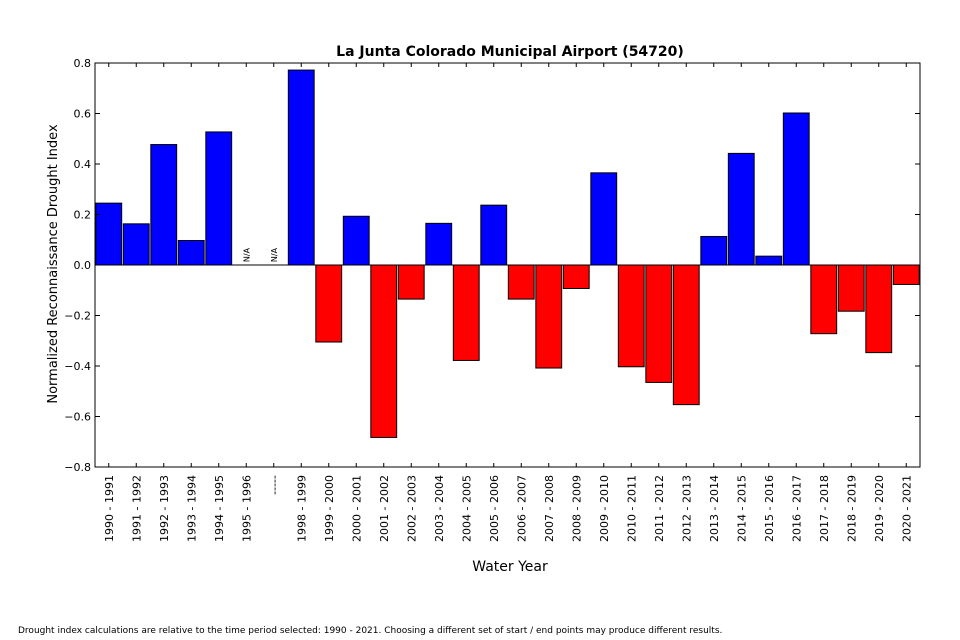 This screenshot has height=640, width=960. I want to click on x-tick-label: 2014 - 2015, so click(741, 508).